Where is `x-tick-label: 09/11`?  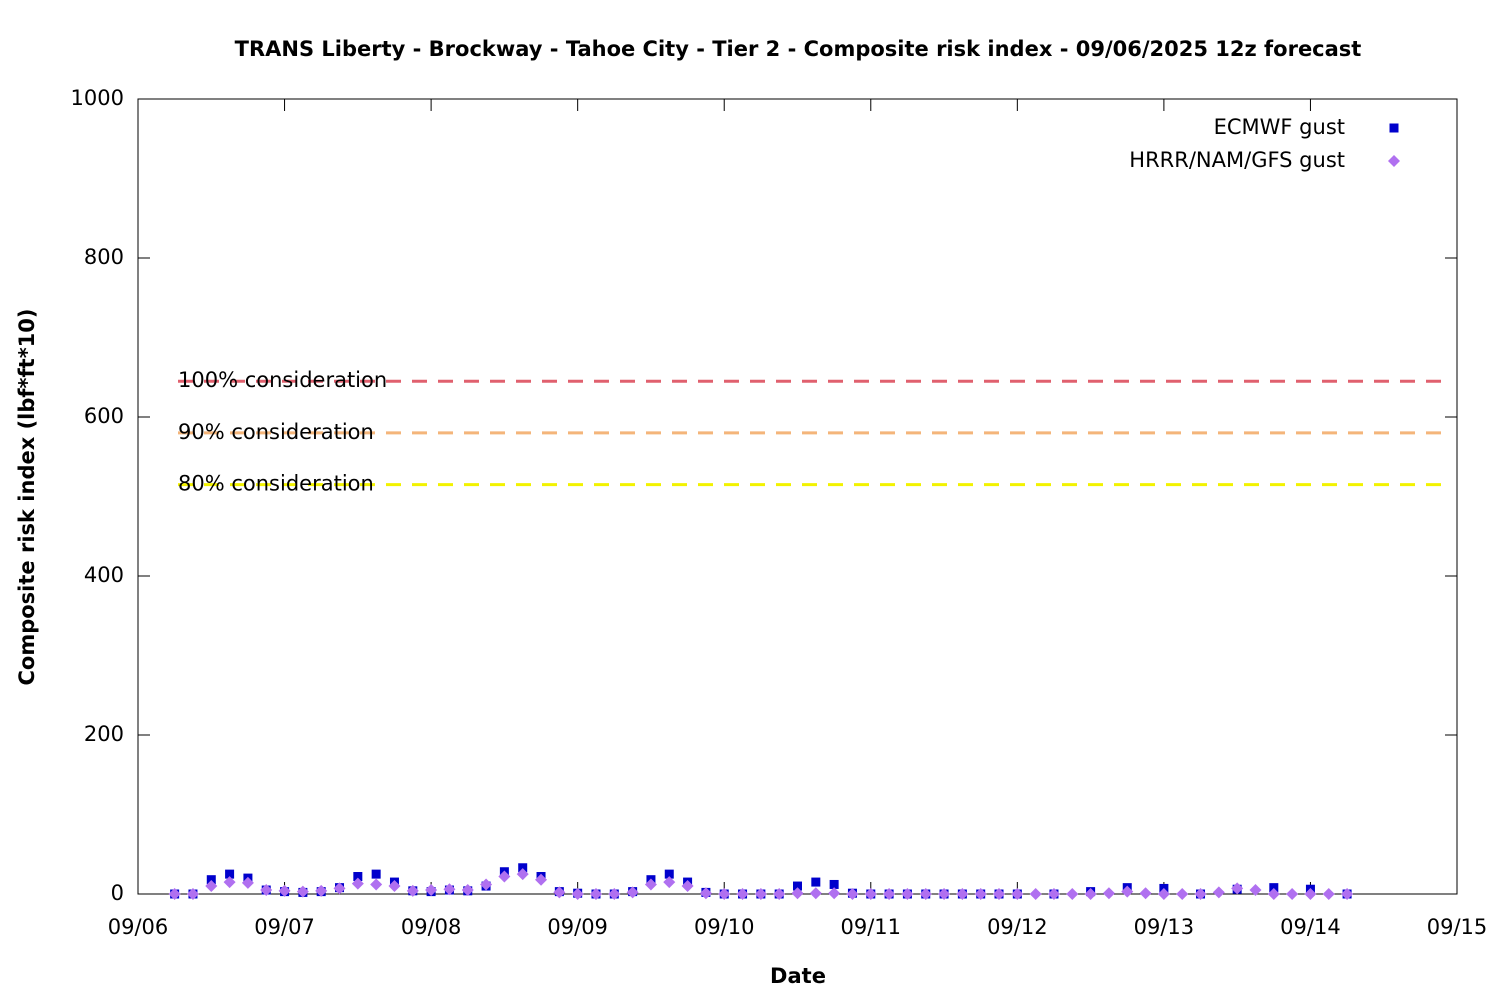 x-tick-label: 09/11 is located at coordinates (871, 927).